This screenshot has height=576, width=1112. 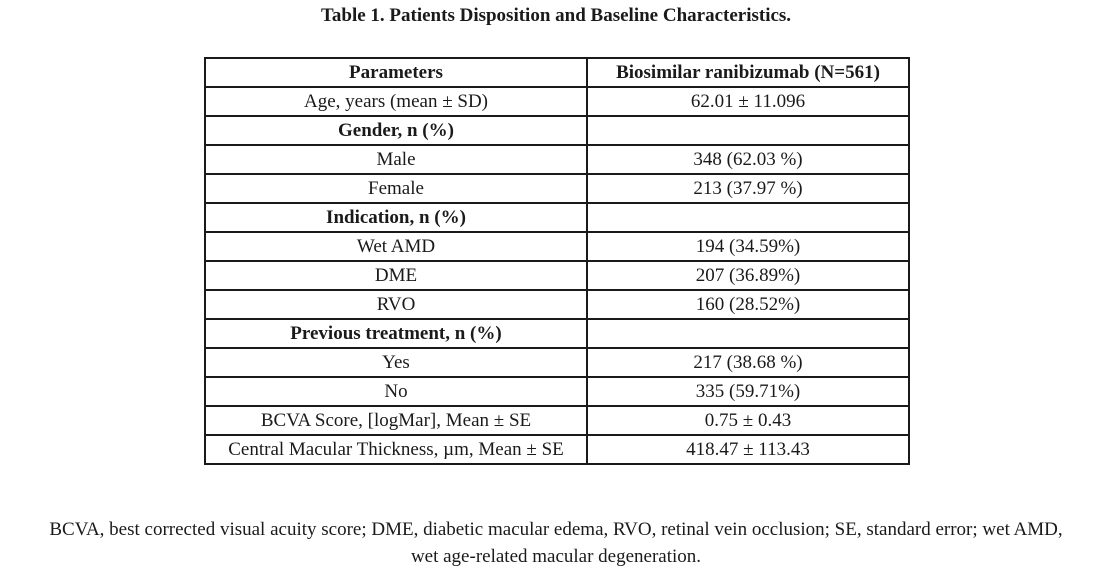 I want to click on value-cell: 348 (62.03 %), so click(x=748, y=159).